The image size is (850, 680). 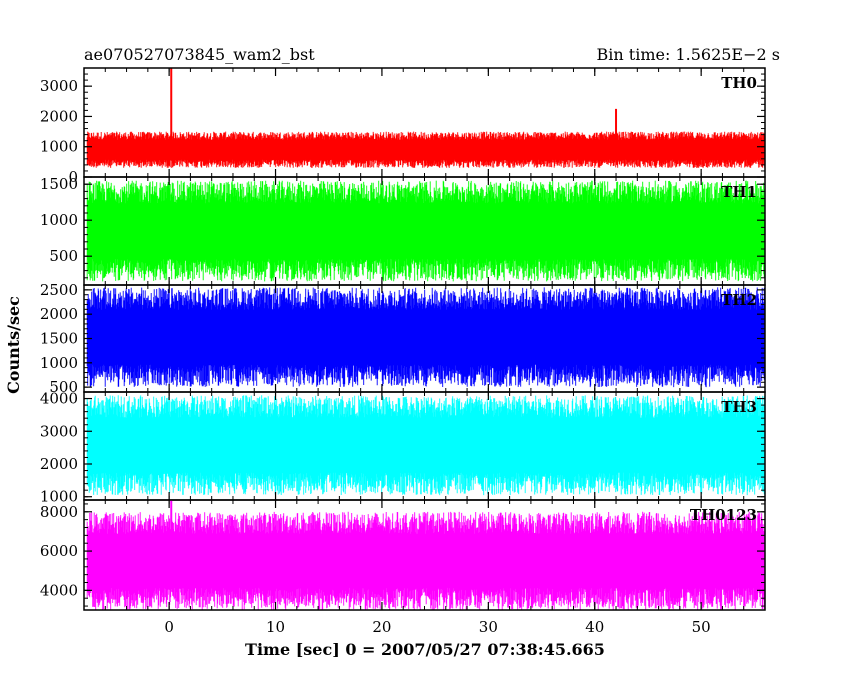 I want to click on series-th0, so click(x=425, y=149).